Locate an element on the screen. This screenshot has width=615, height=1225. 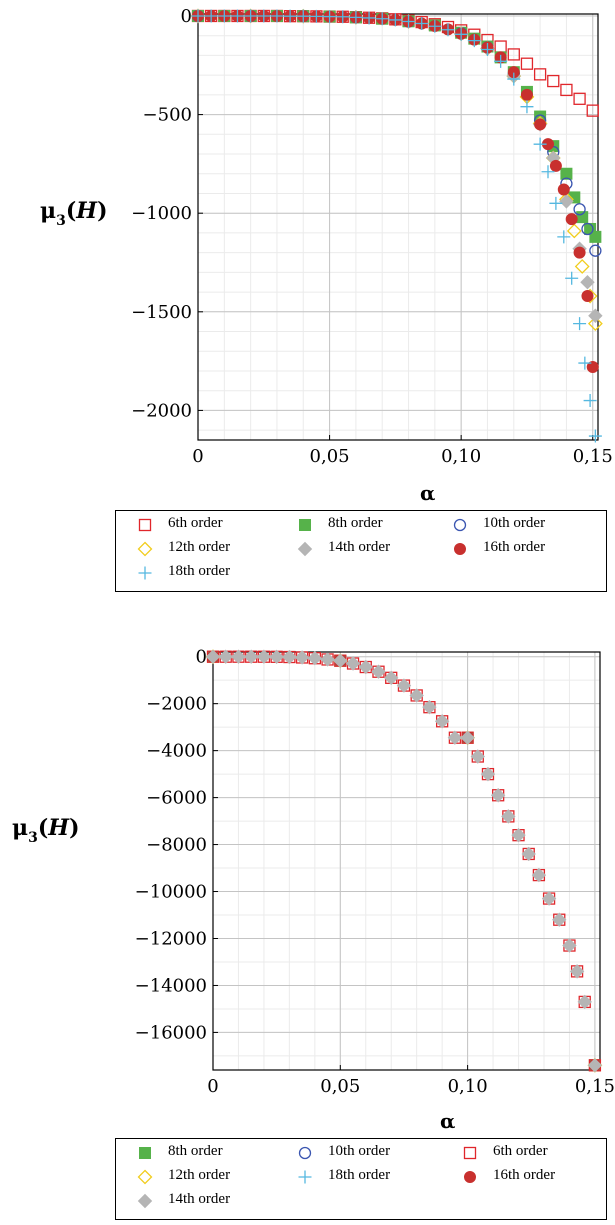
legend-label: 16th order is located at coordinates (524, 1175).